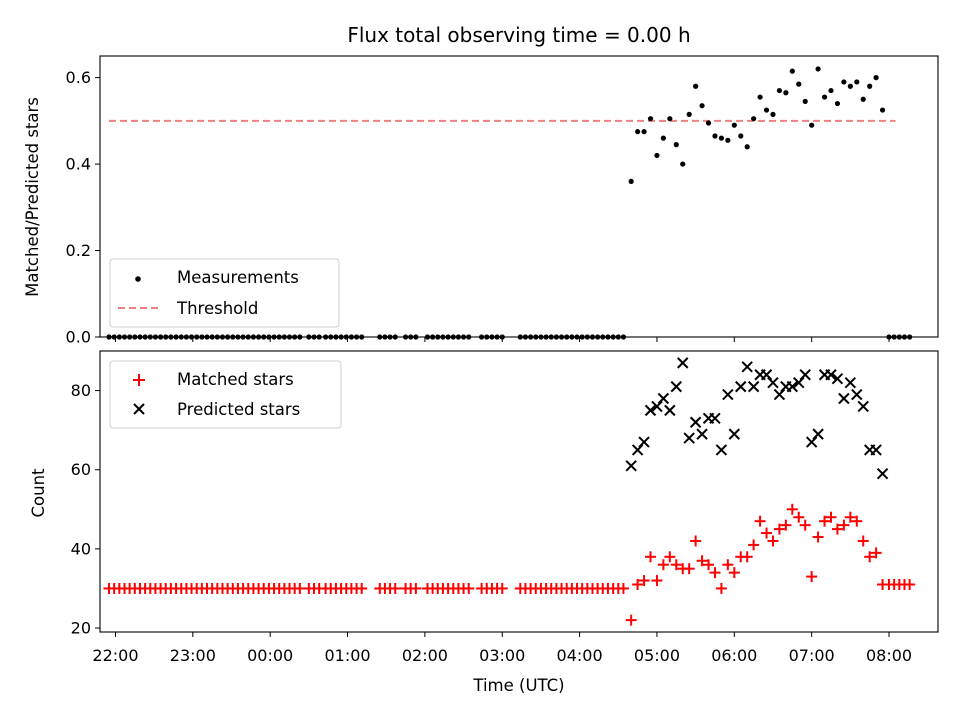 Image resolution: width=960 pixels, height=720 pixels. I want to click on y-tick-label: 0.4, so click(78, 164).